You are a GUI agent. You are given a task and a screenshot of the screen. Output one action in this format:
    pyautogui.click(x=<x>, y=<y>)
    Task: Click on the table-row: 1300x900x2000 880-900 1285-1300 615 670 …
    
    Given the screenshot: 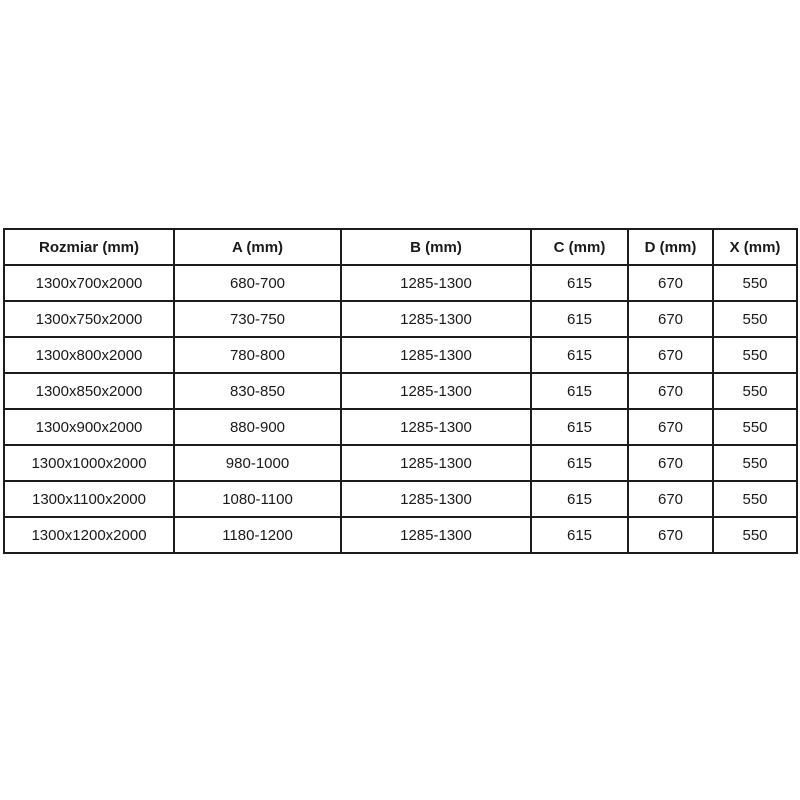 What is the action you would take?
    pyautogui.click(x=400, y=427)
    